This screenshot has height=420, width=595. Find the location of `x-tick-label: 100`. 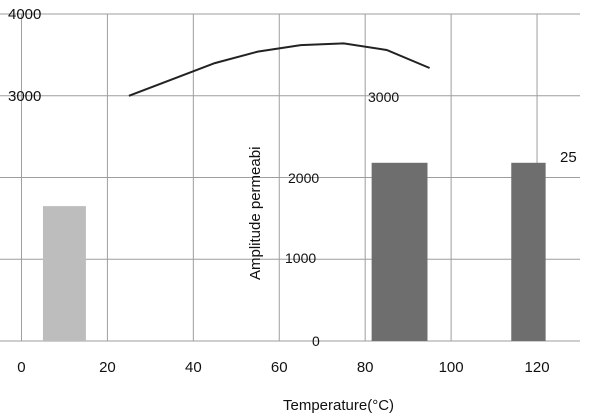

x-tick-label: 100 is located at coordinates (451, 367).